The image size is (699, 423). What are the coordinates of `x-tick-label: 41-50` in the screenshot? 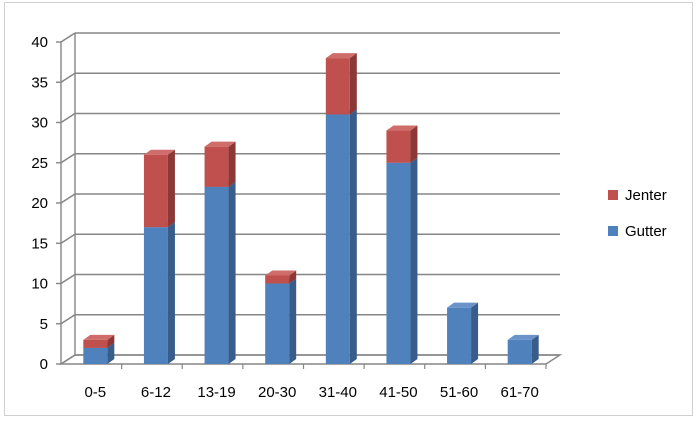 It's located at (398, 392).